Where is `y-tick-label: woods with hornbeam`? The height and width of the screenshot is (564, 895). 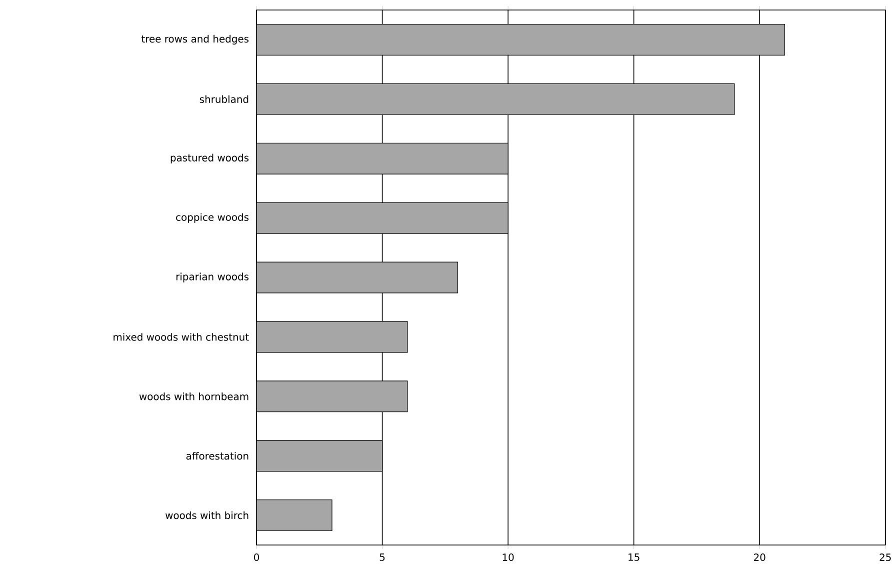
y-tick-label: woods with hornbeam is located at coordinates (193, 396).